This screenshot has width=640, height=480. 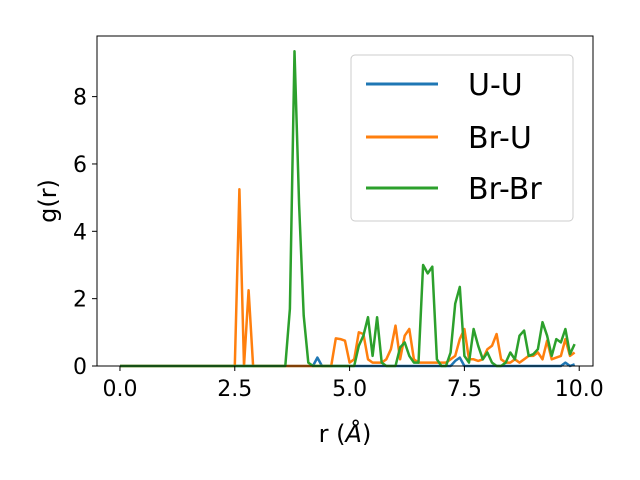 I want to click on y-tick-label: 6, so click(x=80, y=165).